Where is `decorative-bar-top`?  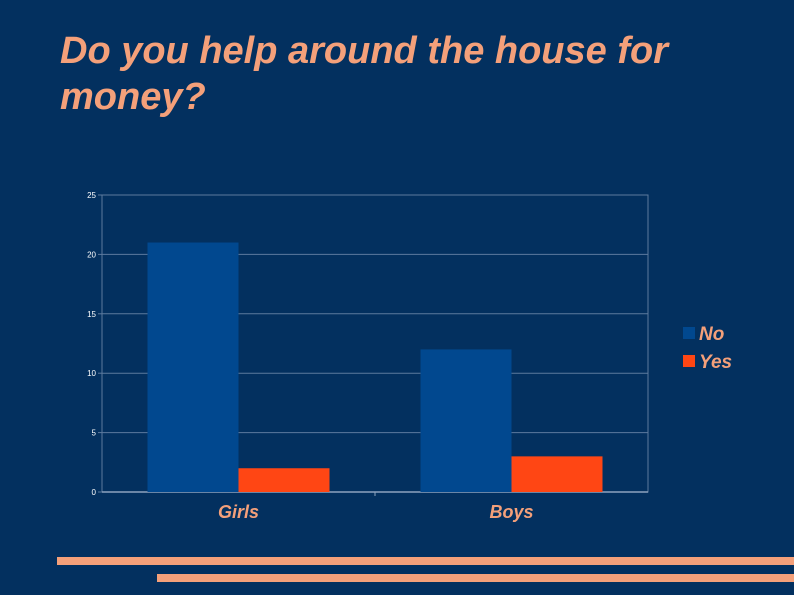
decorative-bar-top is located at coordinates (425, 561).